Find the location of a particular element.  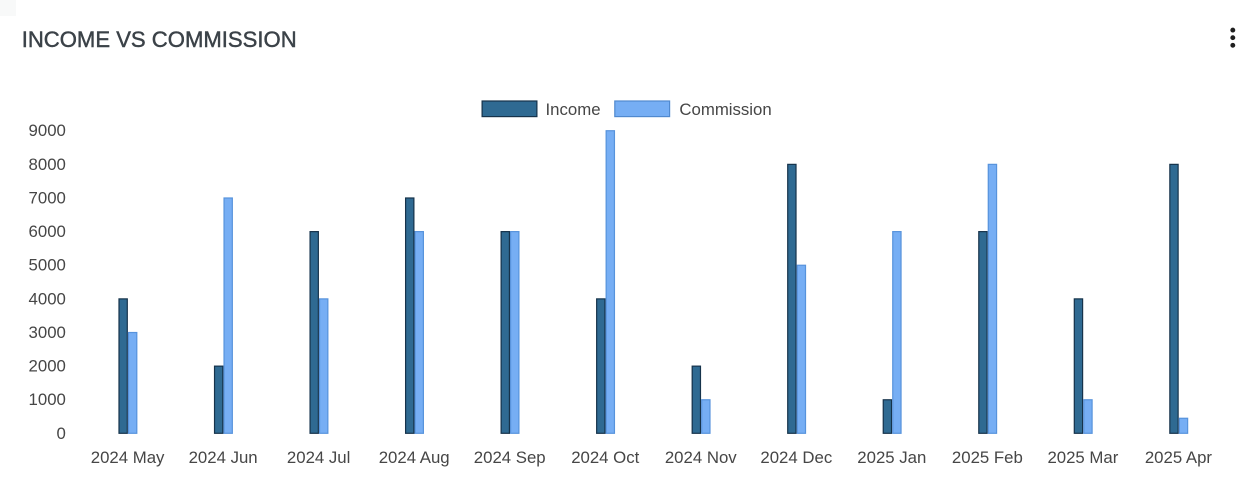

svg-text: 2025 Apr is located at coordinates (1179, 457).